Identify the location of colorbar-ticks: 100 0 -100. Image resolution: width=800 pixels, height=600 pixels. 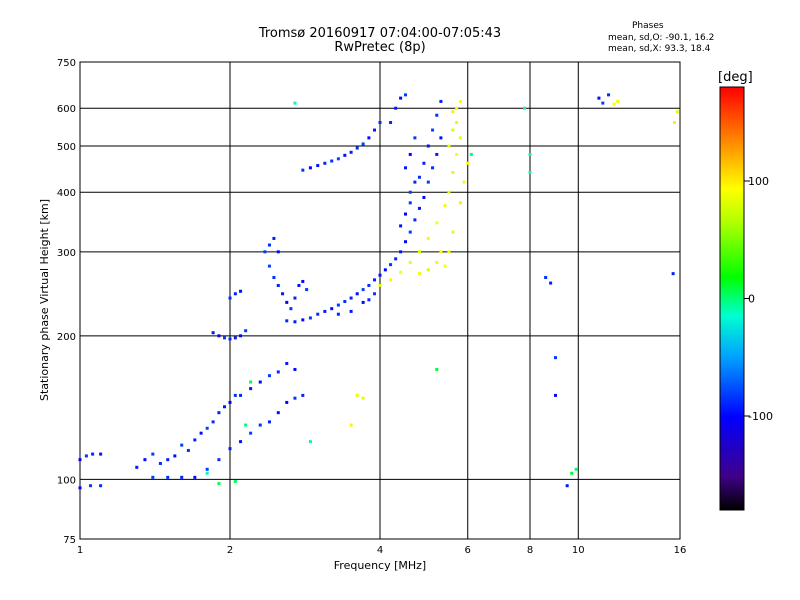
(758, 299).